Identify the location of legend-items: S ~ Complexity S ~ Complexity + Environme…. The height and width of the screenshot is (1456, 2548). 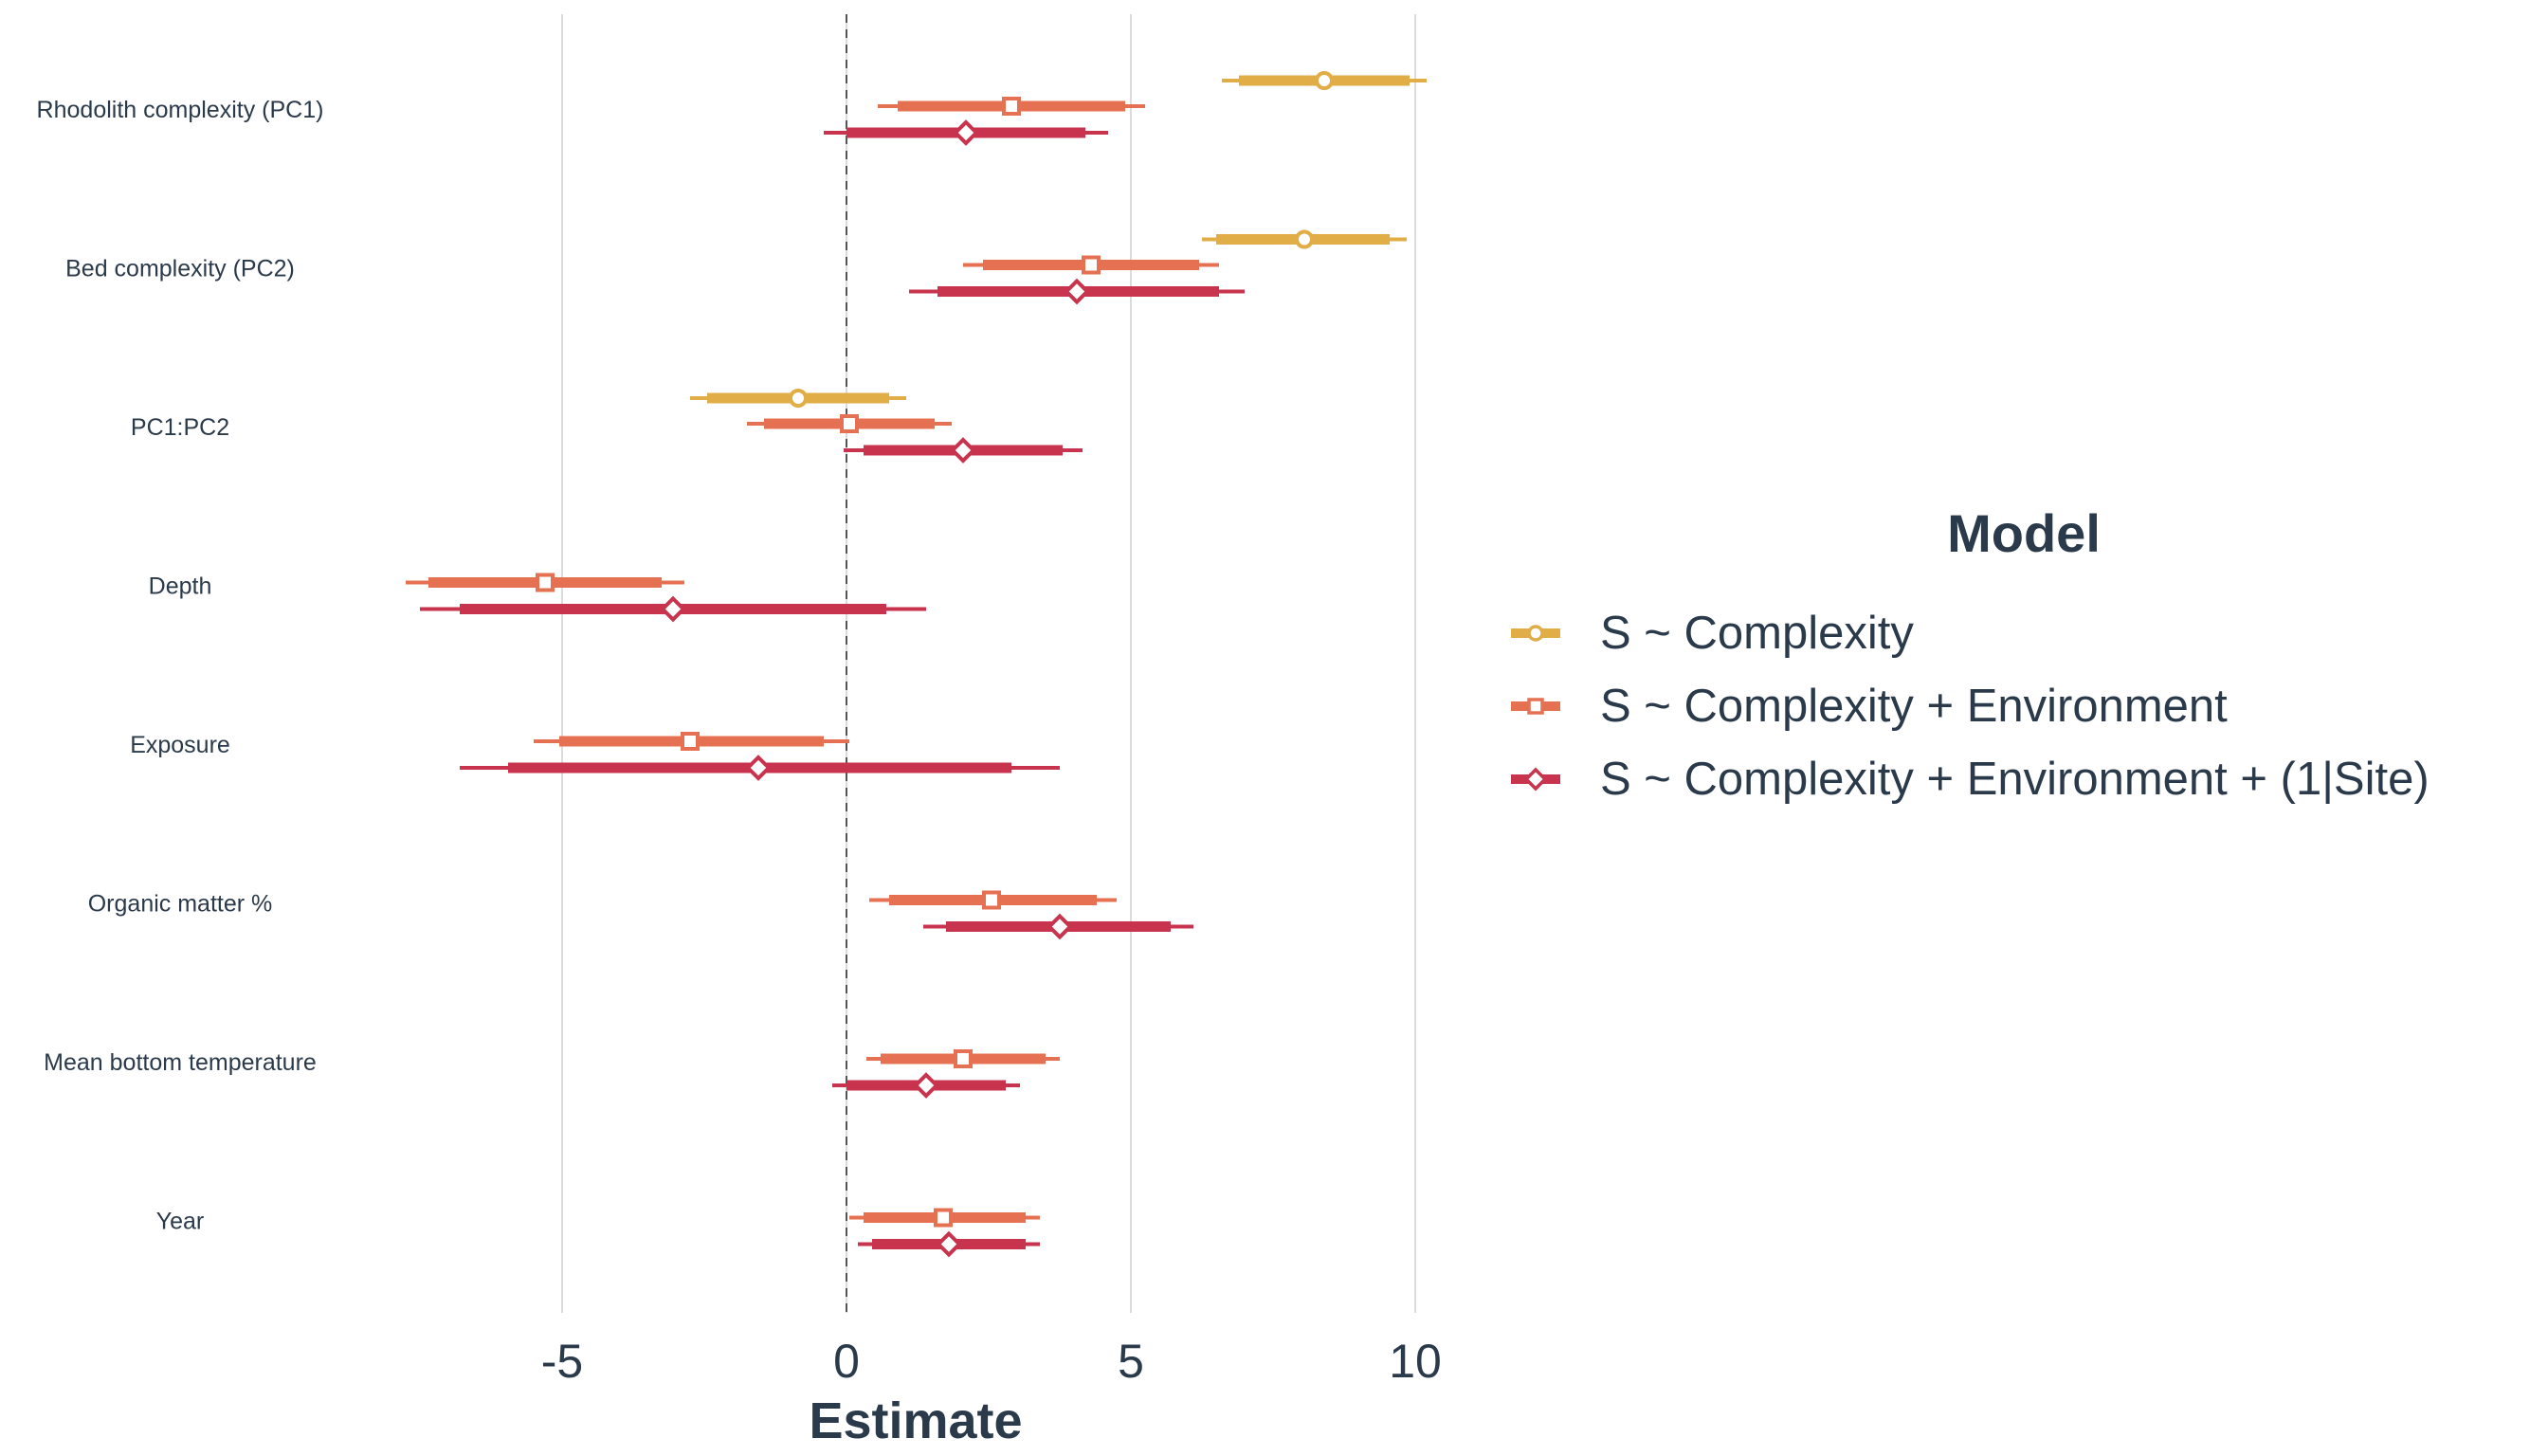
(2023, 705).